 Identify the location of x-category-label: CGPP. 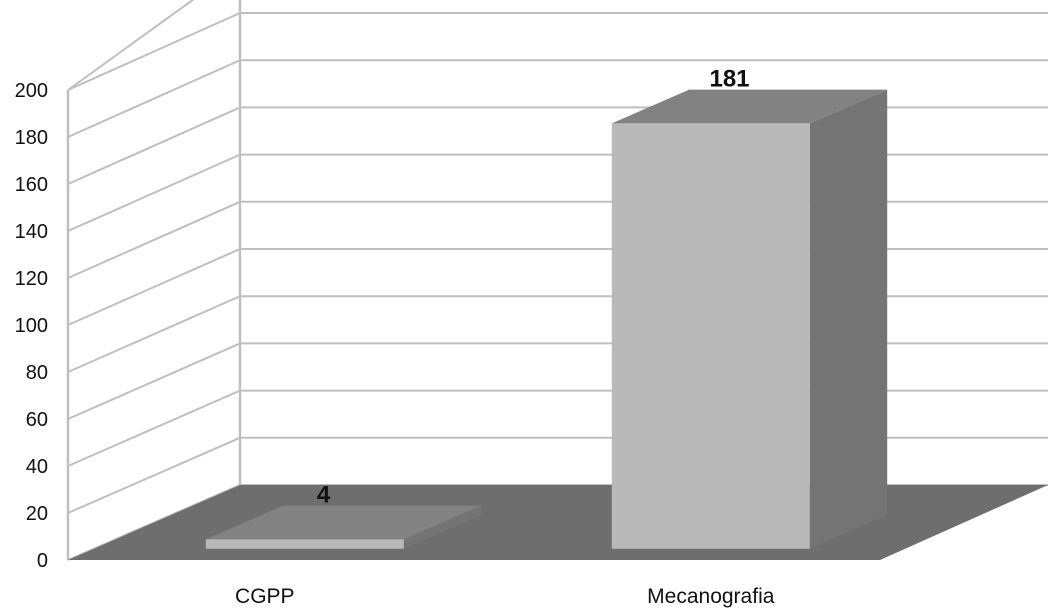
(265, 596).